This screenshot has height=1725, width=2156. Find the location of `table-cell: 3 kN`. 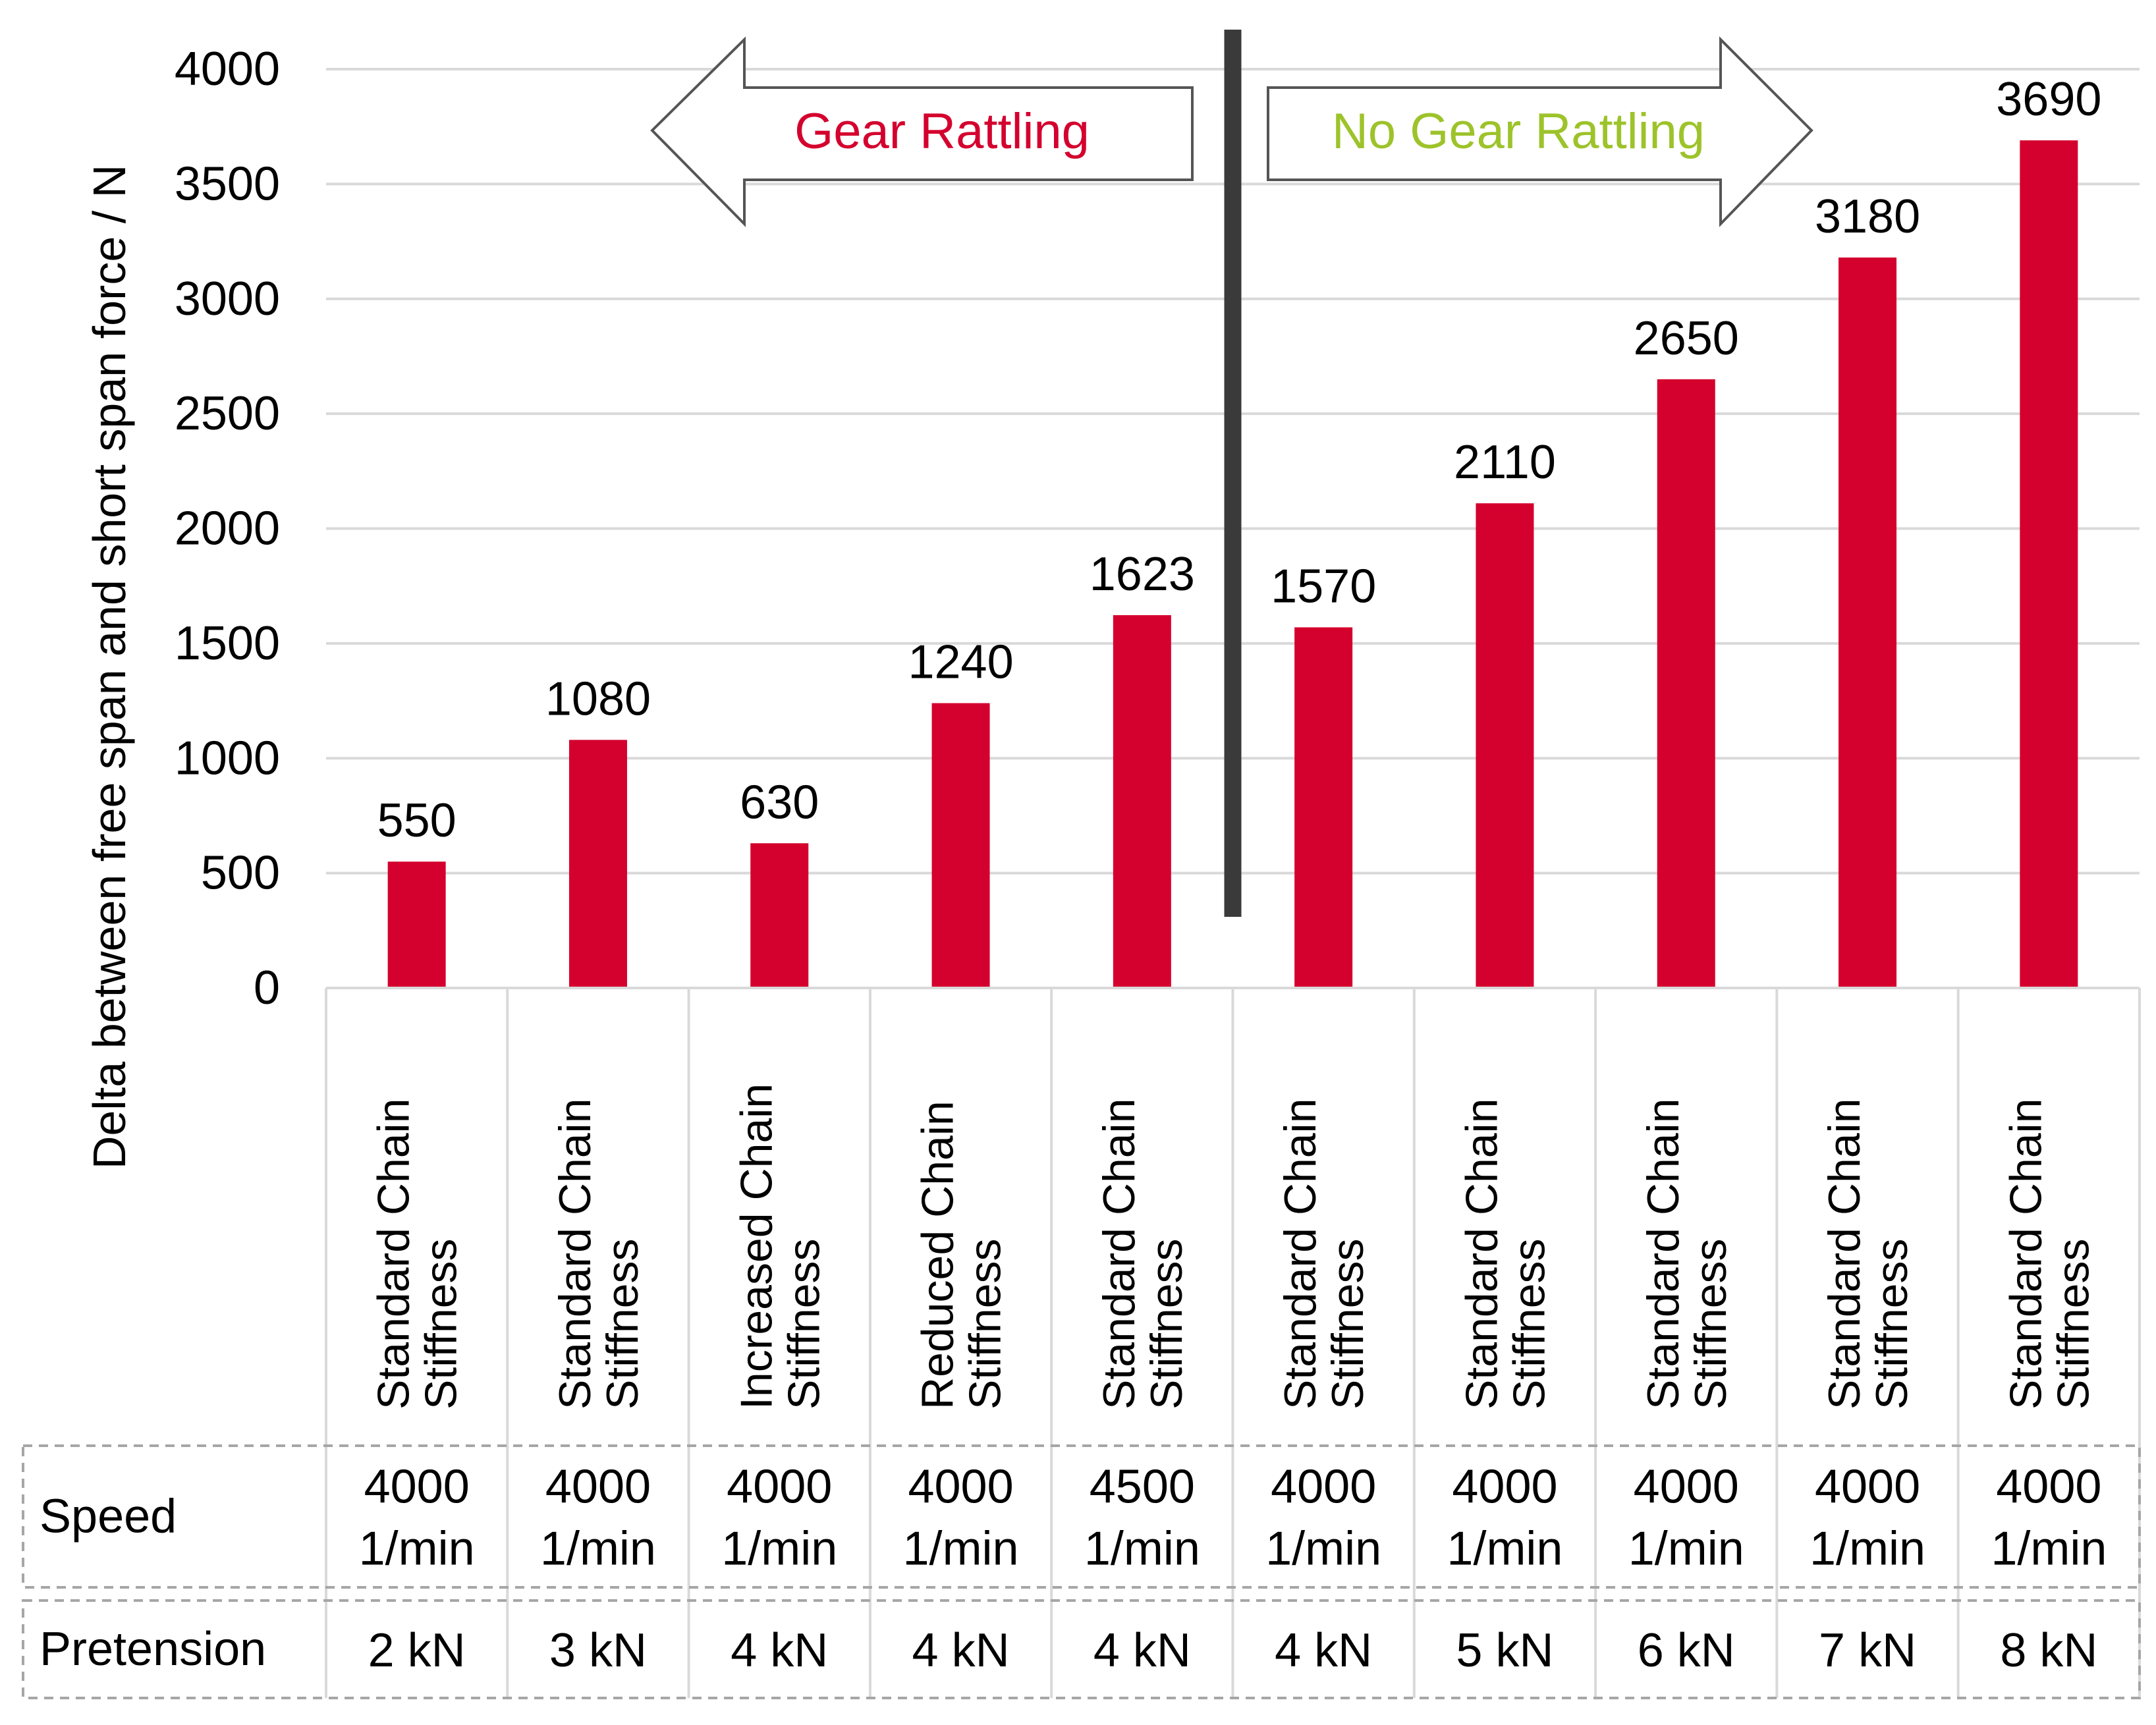

table-cell: 3 kN is located at coordinates (598, 1650).